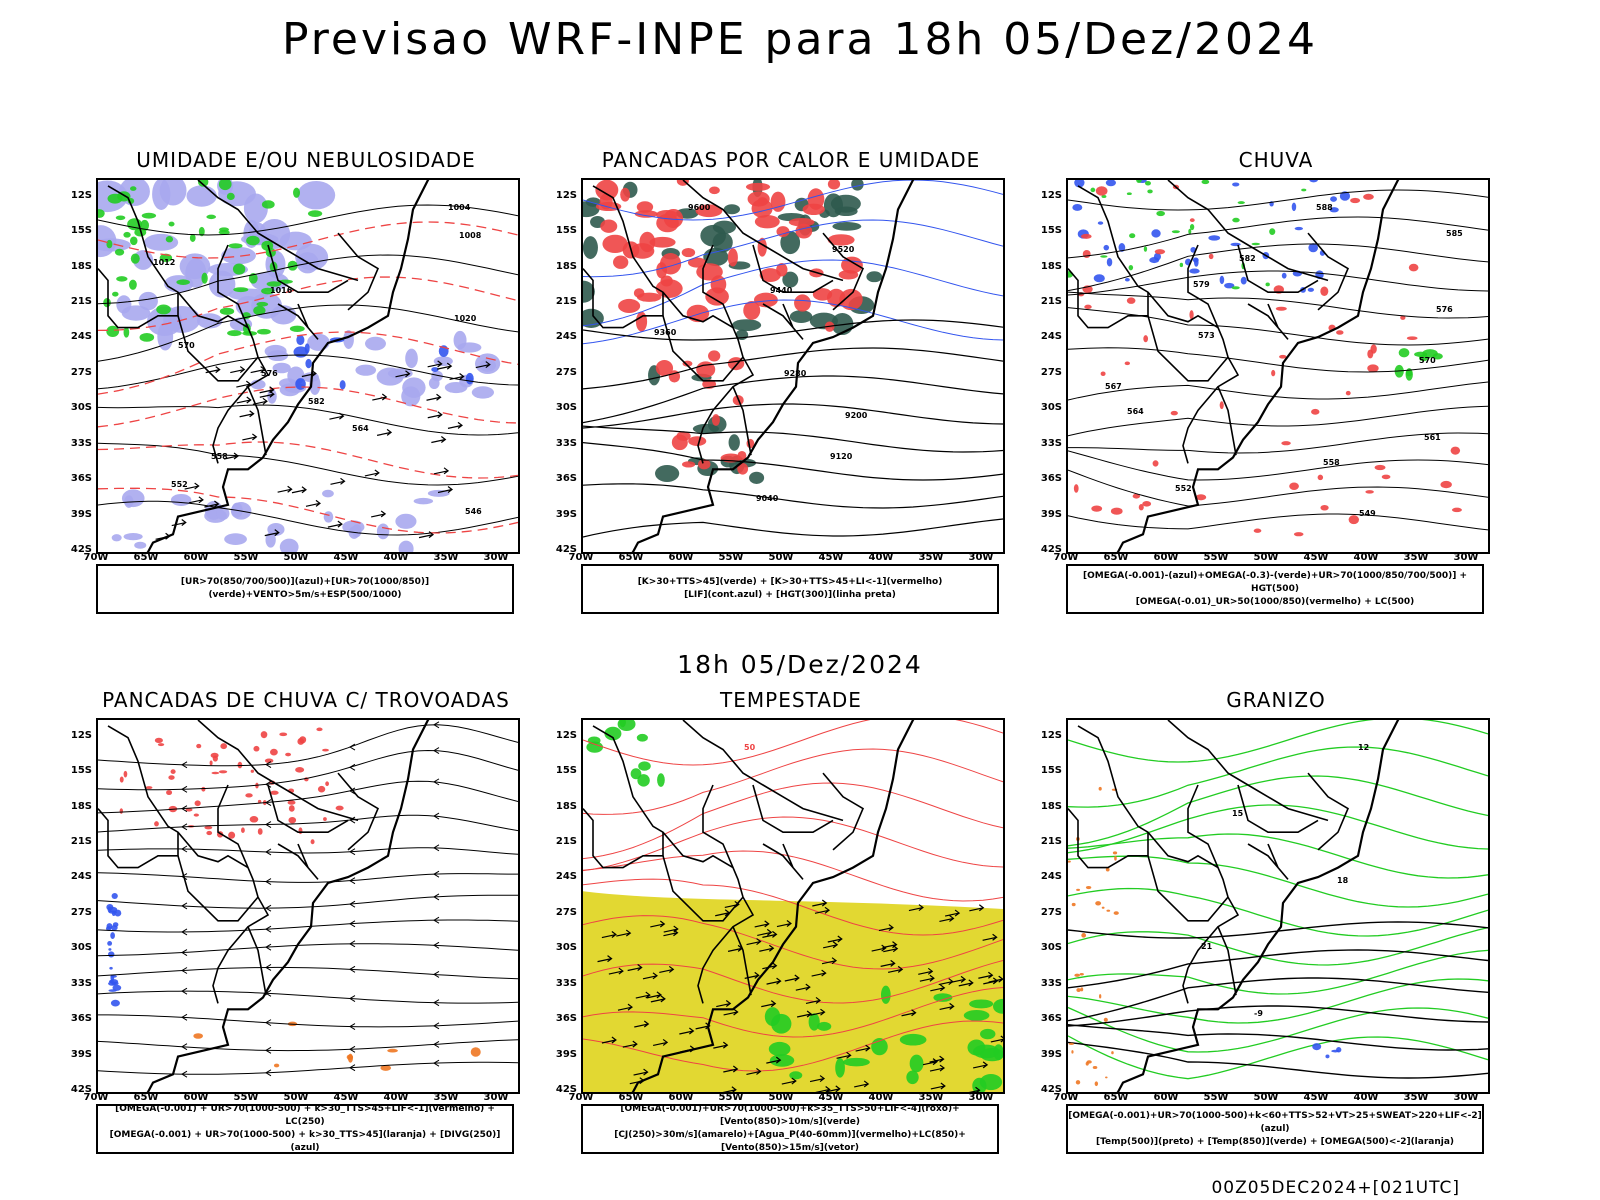 The height and width of the screenshot is (1200, 1600). What do you see at coordinates (1175, 232) in the screenshot?
I see `omega-green-area` at bounding box center [1175, 232].